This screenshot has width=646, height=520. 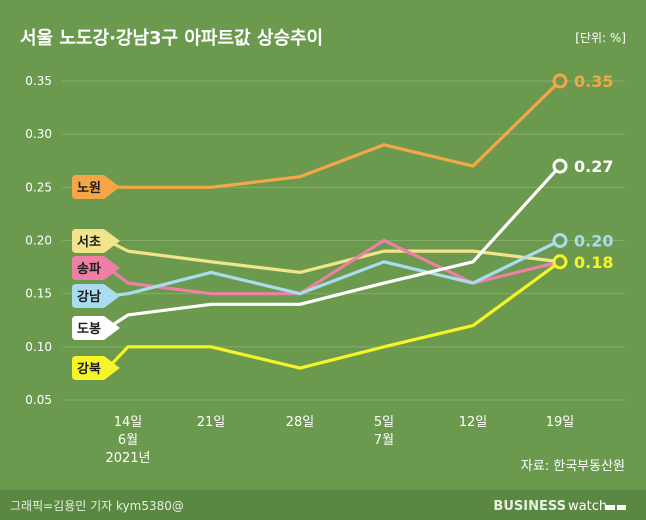 I want to click on x-tick-label: 19일, so click(x=560, y=422).